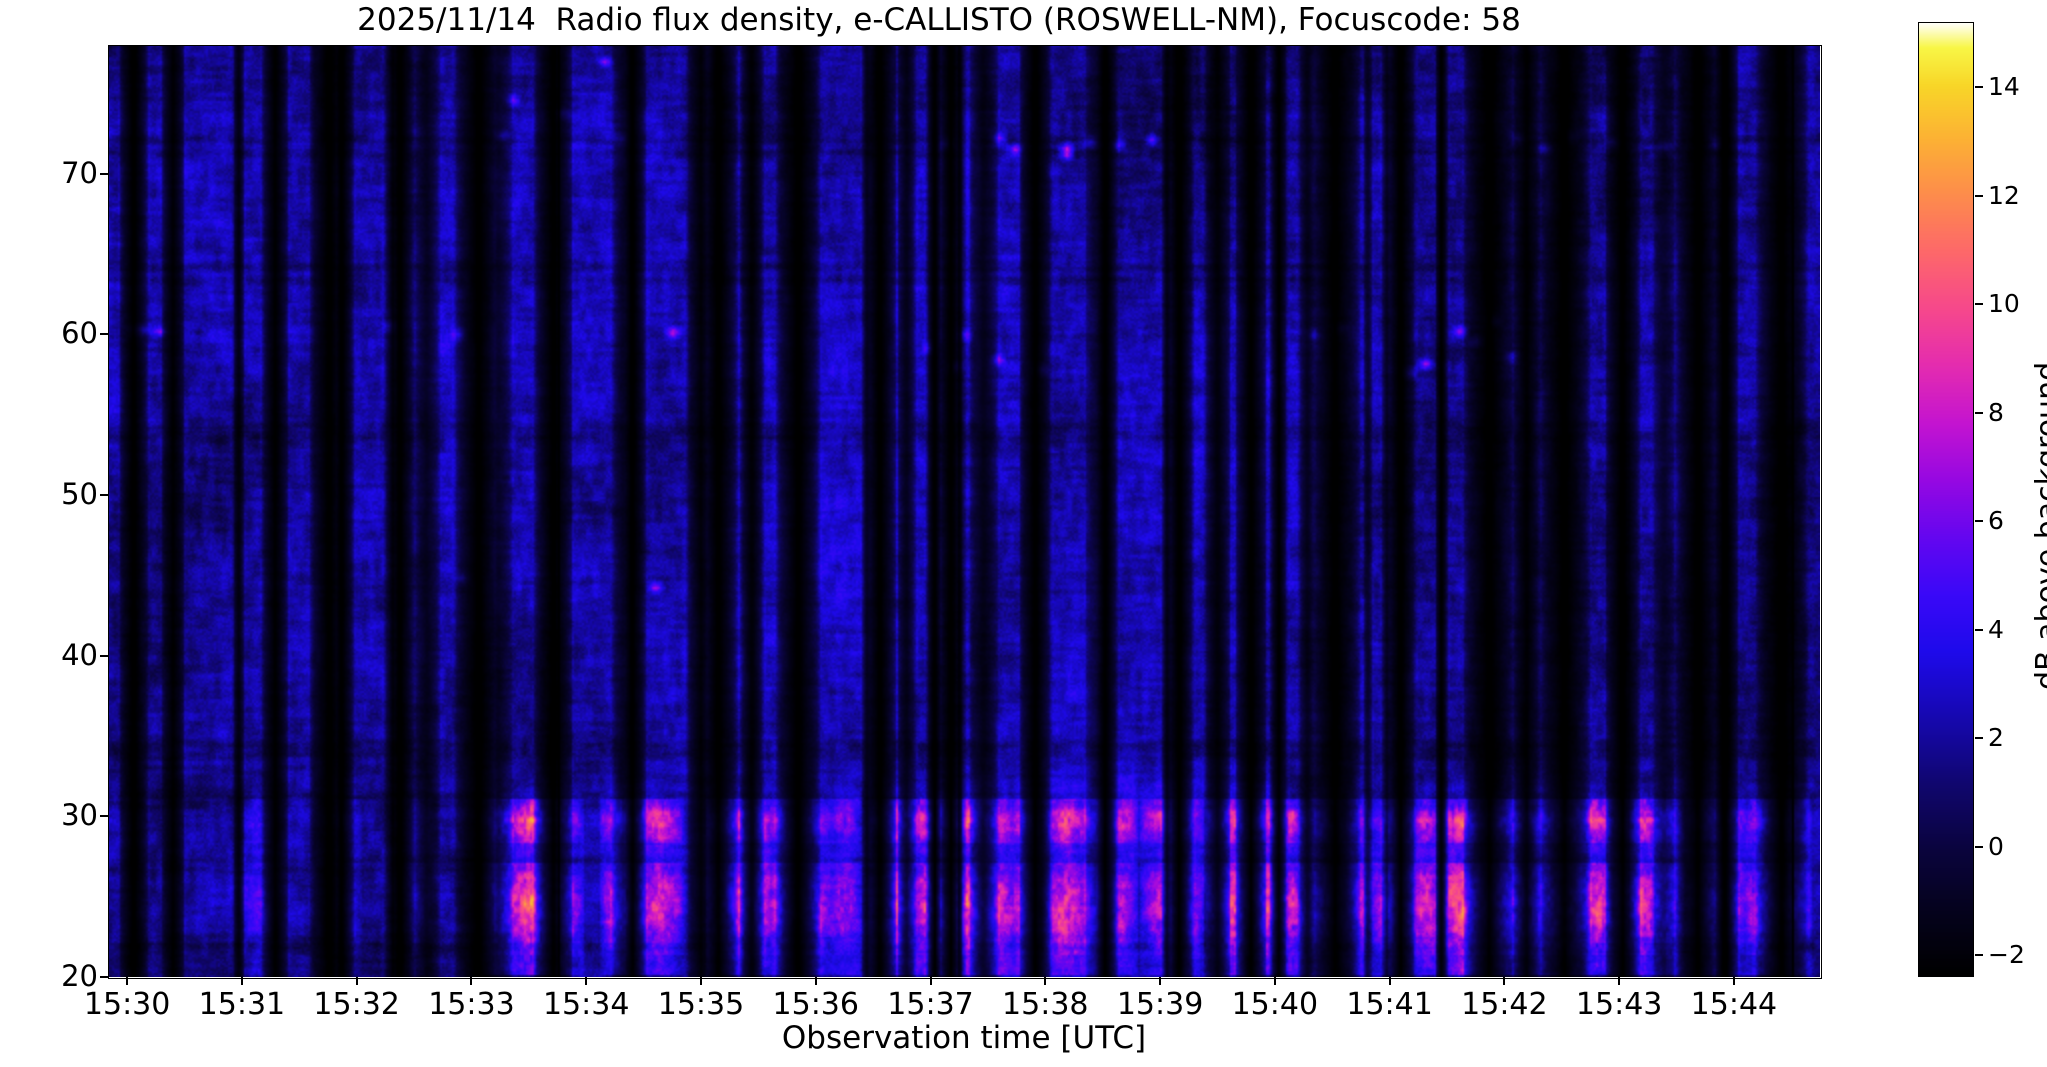 This screenshot has width=2047, height=1067. I want to click on colorbar-tick-label: 6, so click(1996, 521).